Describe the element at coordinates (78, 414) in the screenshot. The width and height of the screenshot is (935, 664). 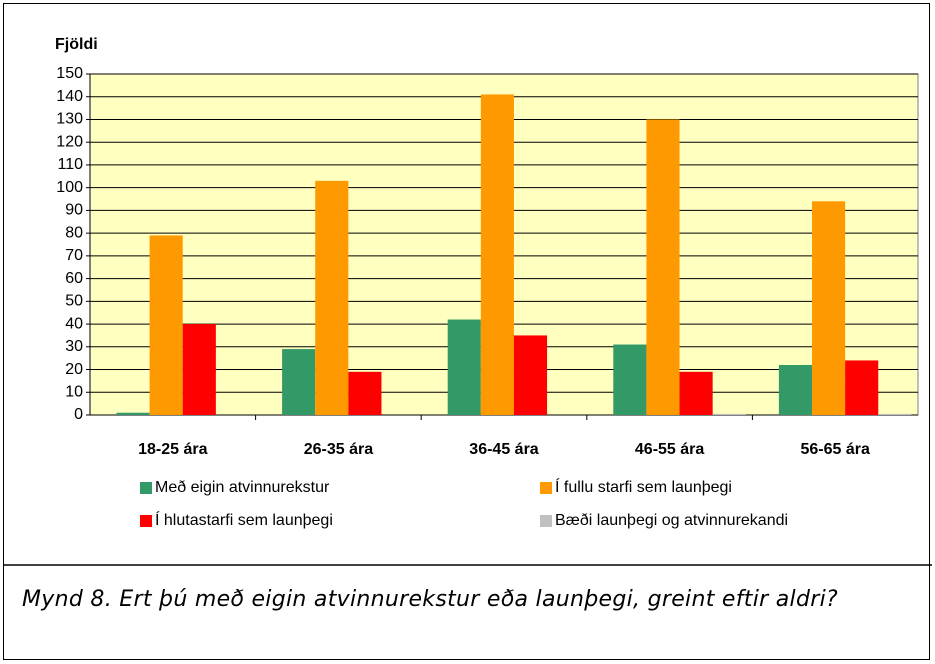
I see `y-tick-label: 0` at that location.